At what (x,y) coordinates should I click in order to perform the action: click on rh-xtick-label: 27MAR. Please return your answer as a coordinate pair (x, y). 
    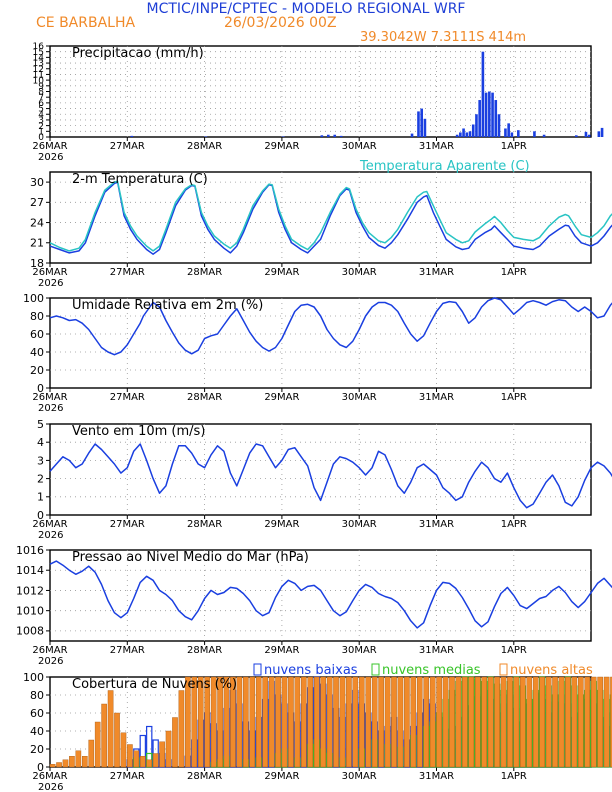
    Looking at the image, I should click on (127, 397).